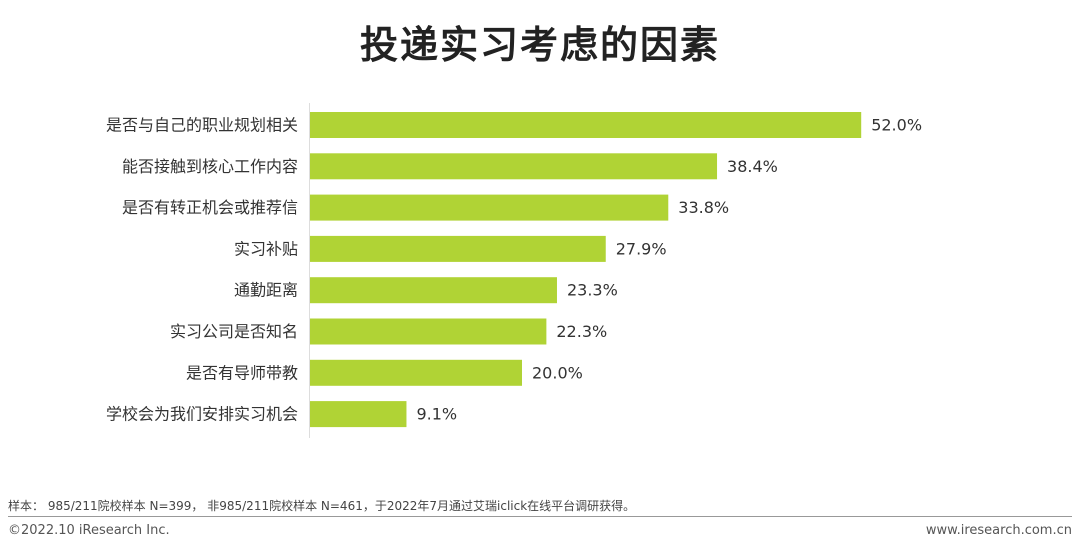  Describe the element at coordinates (266, 290) in the screenshot. I see `category-label: 通勤距离` at that location.